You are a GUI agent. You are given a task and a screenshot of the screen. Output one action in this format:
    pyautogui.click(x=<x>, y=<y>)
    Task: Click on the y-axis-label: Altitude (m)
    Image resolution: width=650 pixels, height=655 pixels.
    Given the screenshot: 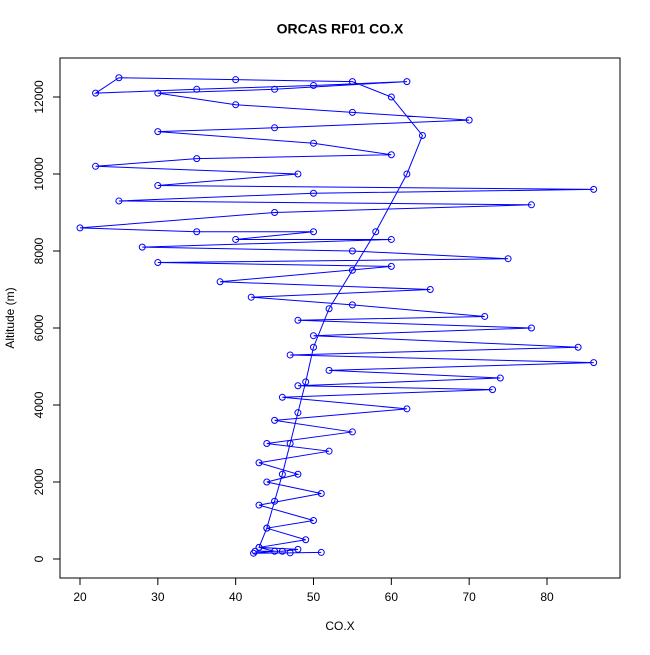 What is the action you would take?
    pyautogui.click(x=10, y=317)
    